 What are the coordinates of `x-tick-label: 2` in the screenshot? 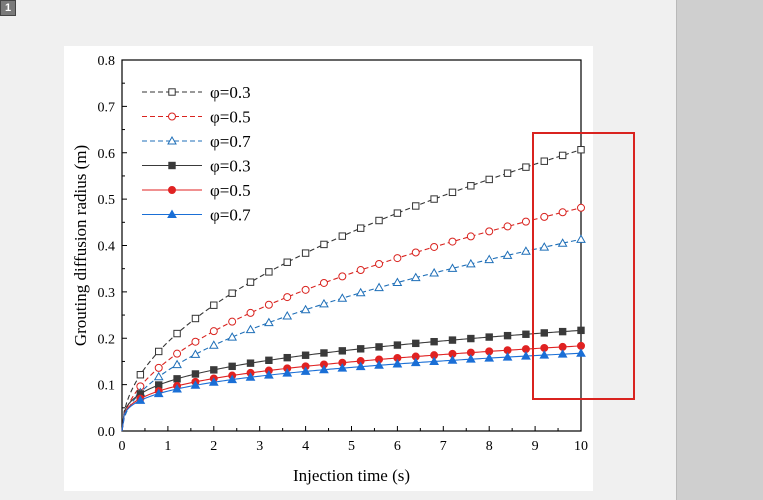 It's located at (213, 446).